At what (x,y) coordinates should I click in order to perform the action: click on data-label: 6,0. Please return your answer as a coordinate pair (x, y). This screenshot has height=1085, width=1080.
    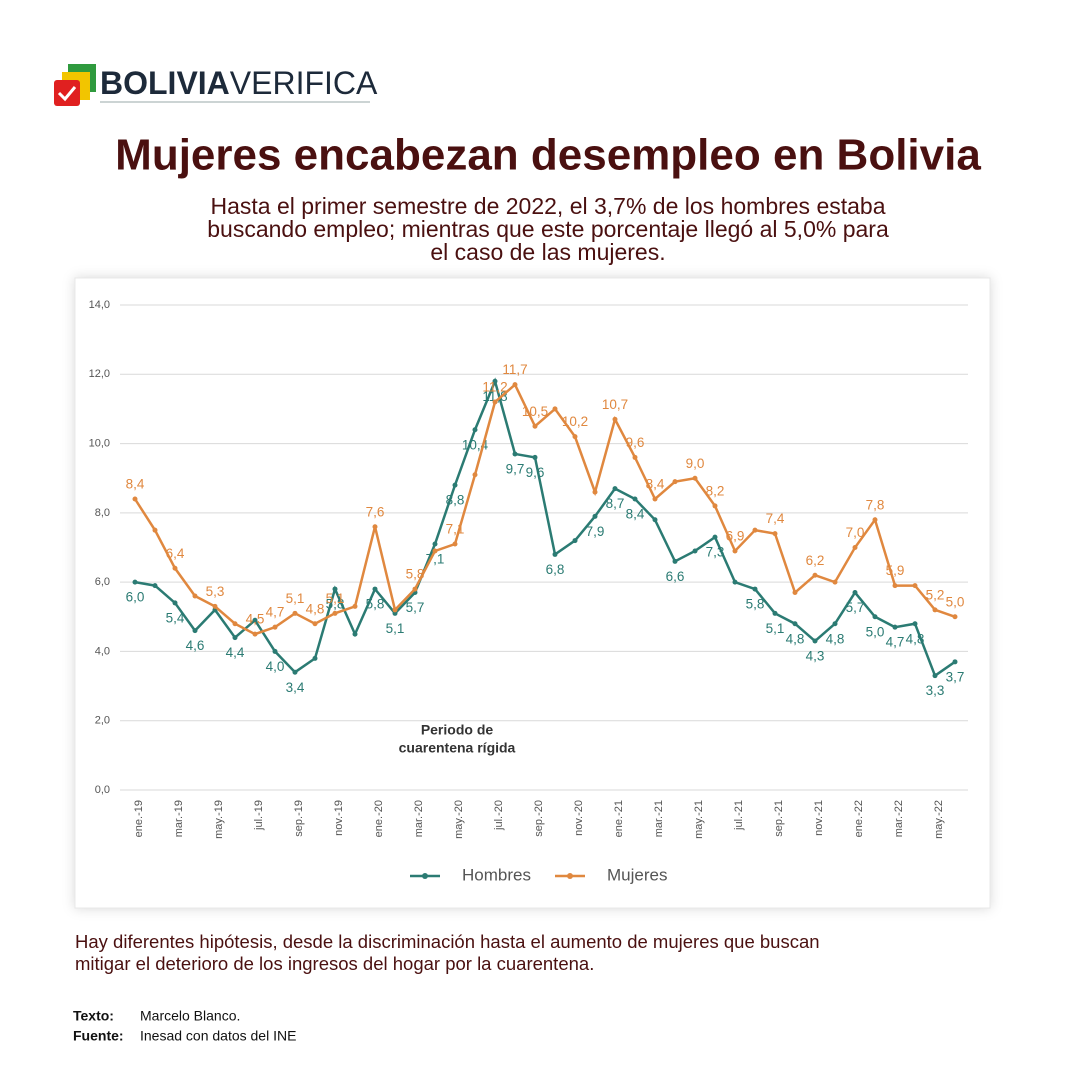
    Looking at the image, I should click on (135, 597).